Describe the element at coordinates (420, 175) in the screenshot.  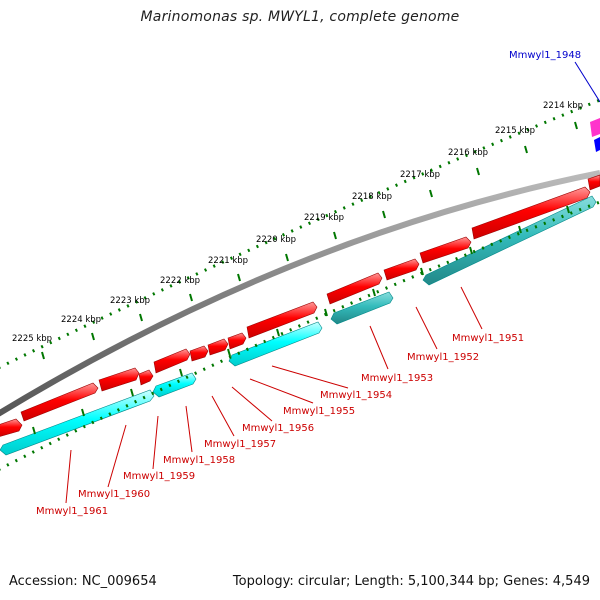
I see `scale-tick-label: 2217 kbp` at that location.